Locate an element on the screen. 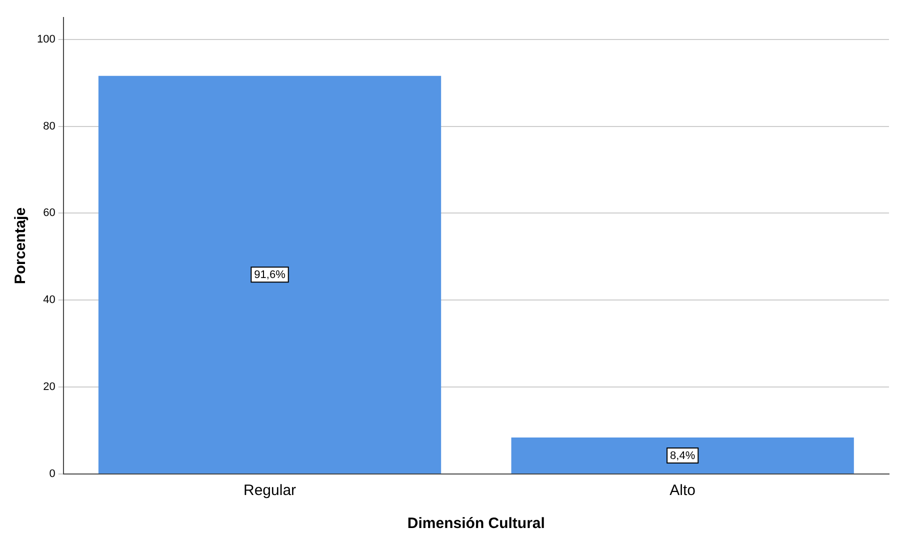 Image resolution: width=907 pixels, height=545 pixels. data-label: 91,6% is located at coordinates (270, 275).